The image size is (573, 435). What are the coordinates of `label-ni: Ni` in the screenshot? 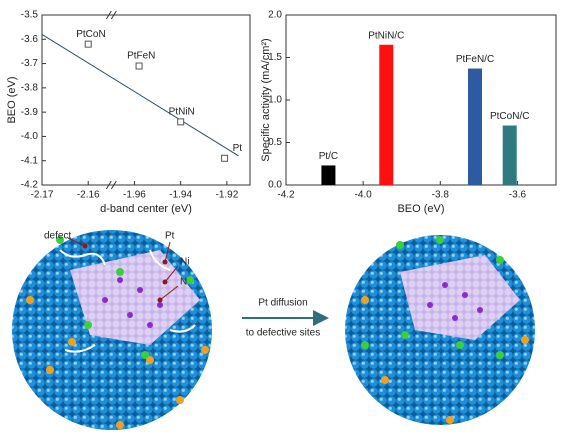 It's located at (184, 262).